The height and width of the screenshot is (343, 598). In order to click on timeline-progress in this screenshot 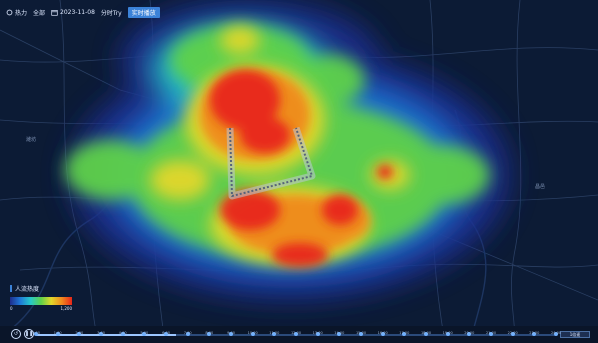, I will do `click(106, 335)`.